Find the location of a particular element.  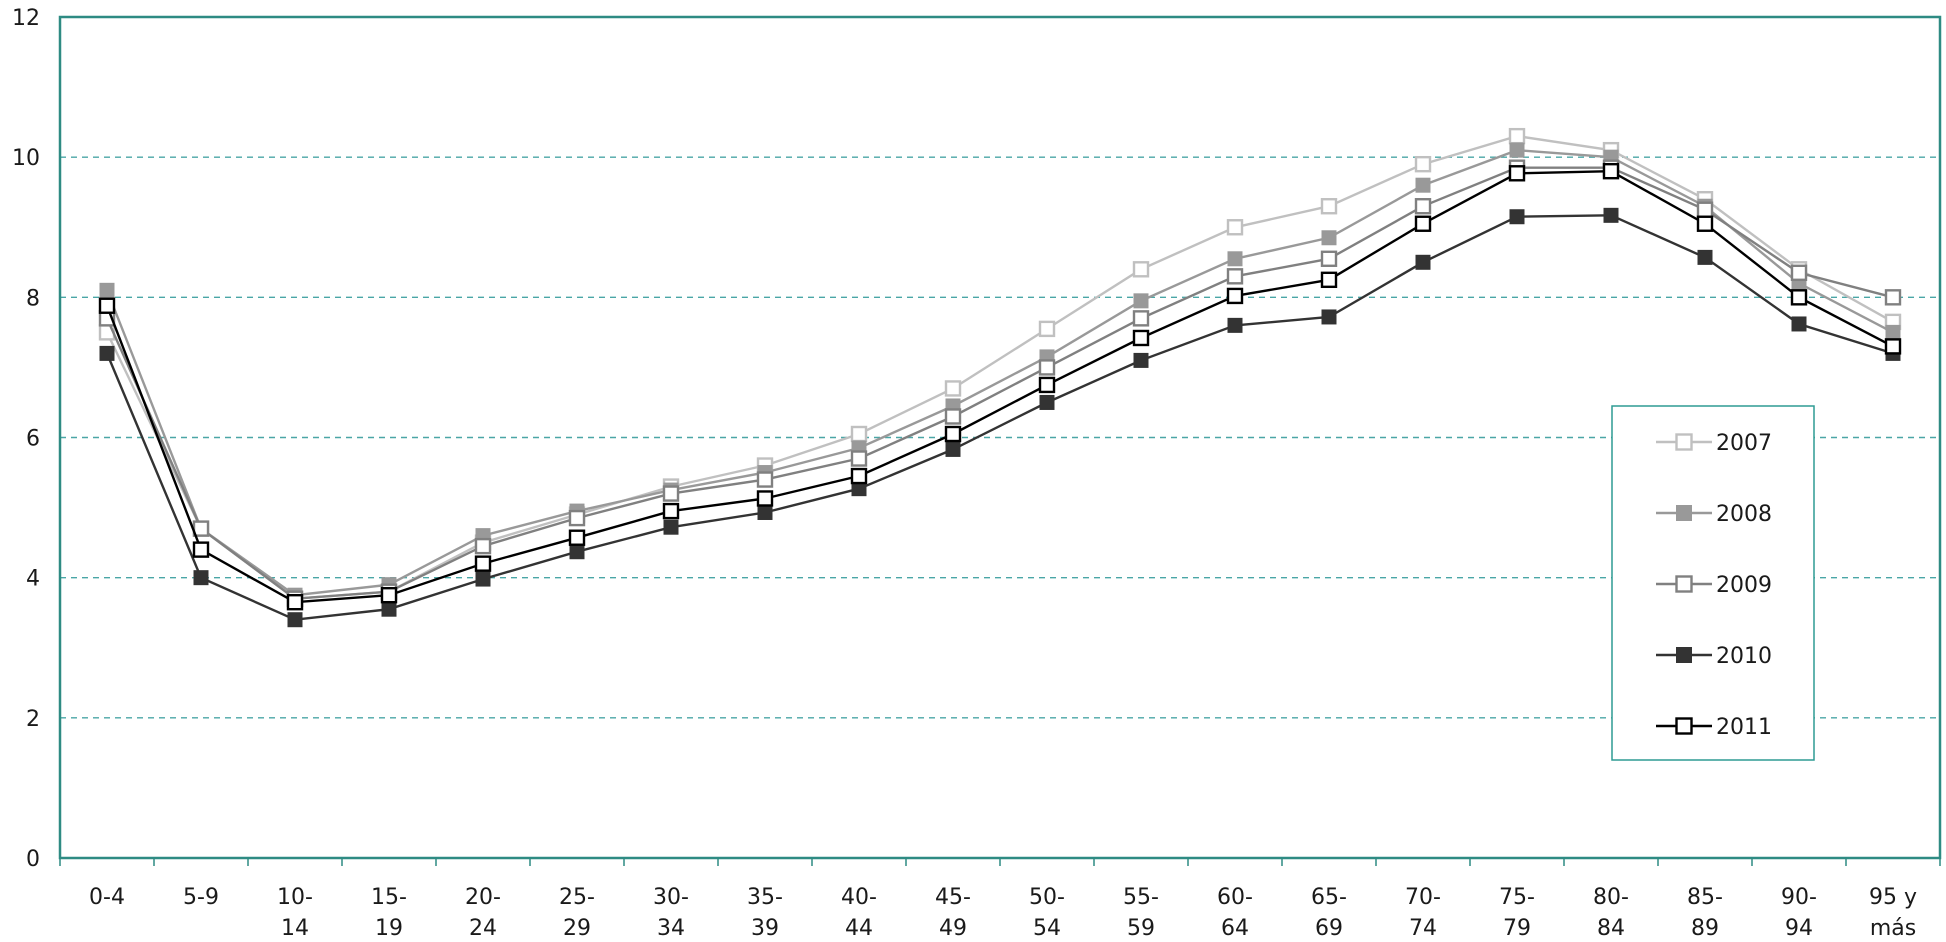

x-tick-label: 45-49 is located at coordinates (953, 913).